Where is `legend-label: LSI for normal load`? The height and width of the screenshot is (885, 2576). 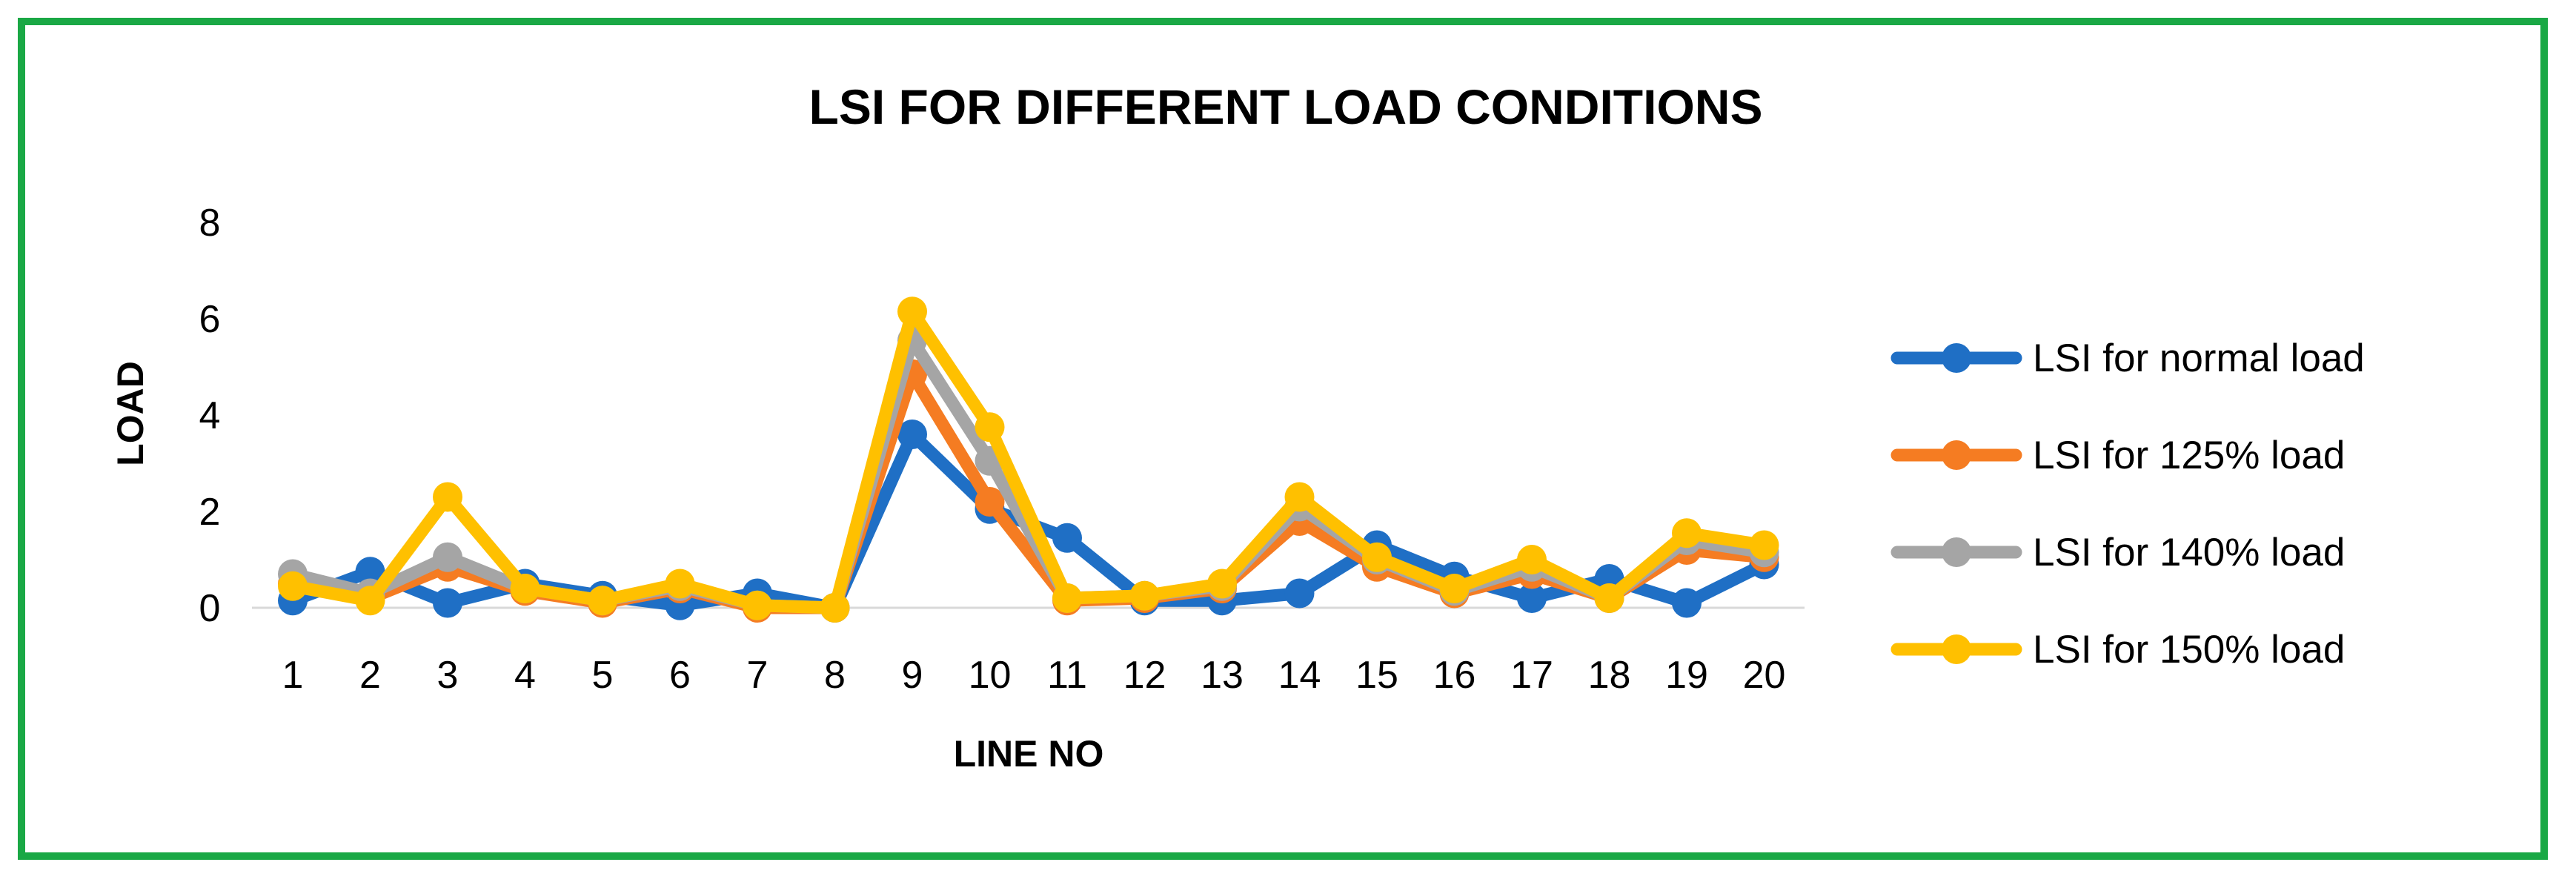
legend-label: LSI for normal load is located at coordinates (2199, 358).